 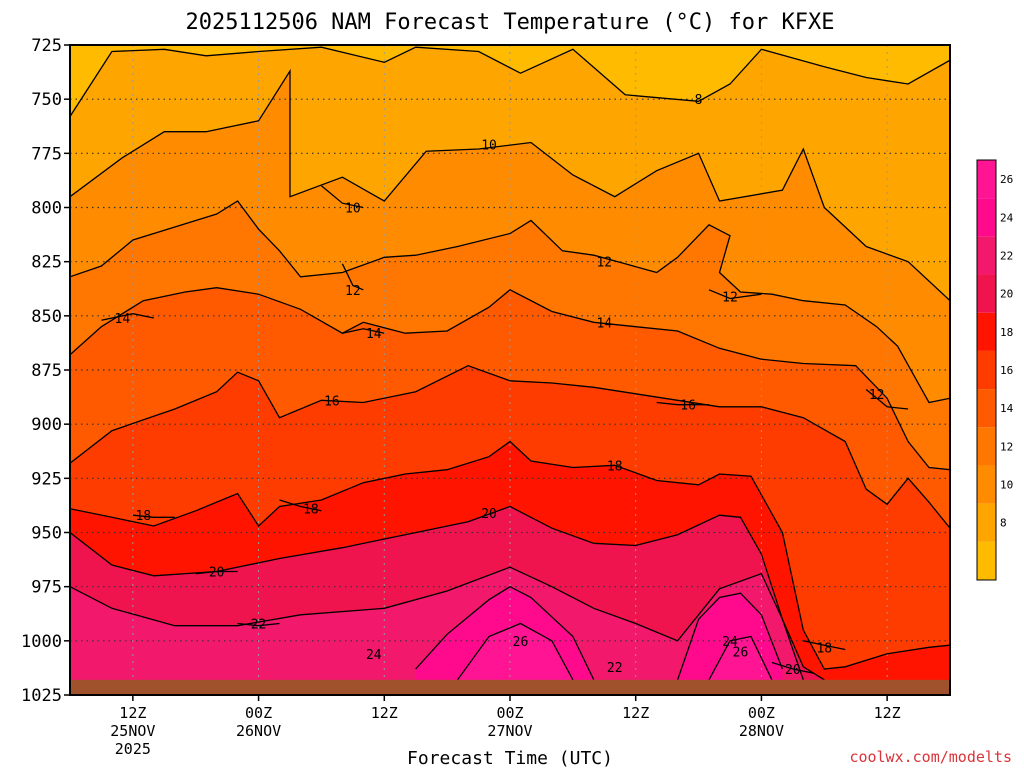 What do you see at coordinates (521, 642) in the screenshot?
I see `isotherm-label-26-23: 26` at bounding box center [521, 642].